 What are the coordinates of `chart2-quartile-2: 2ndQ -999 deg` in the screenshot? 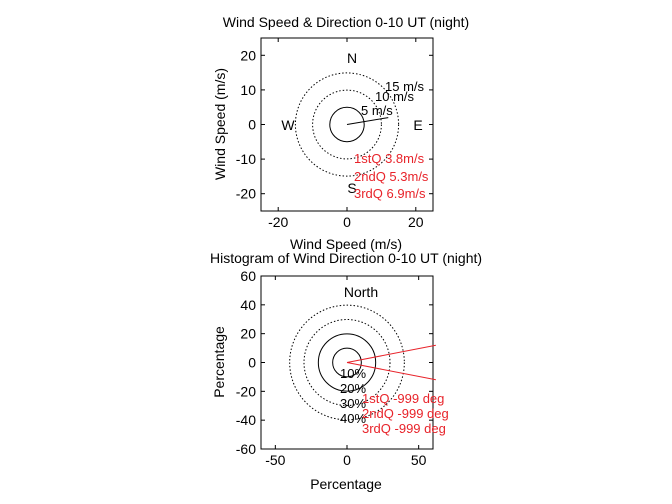 It's located at (405, 413).